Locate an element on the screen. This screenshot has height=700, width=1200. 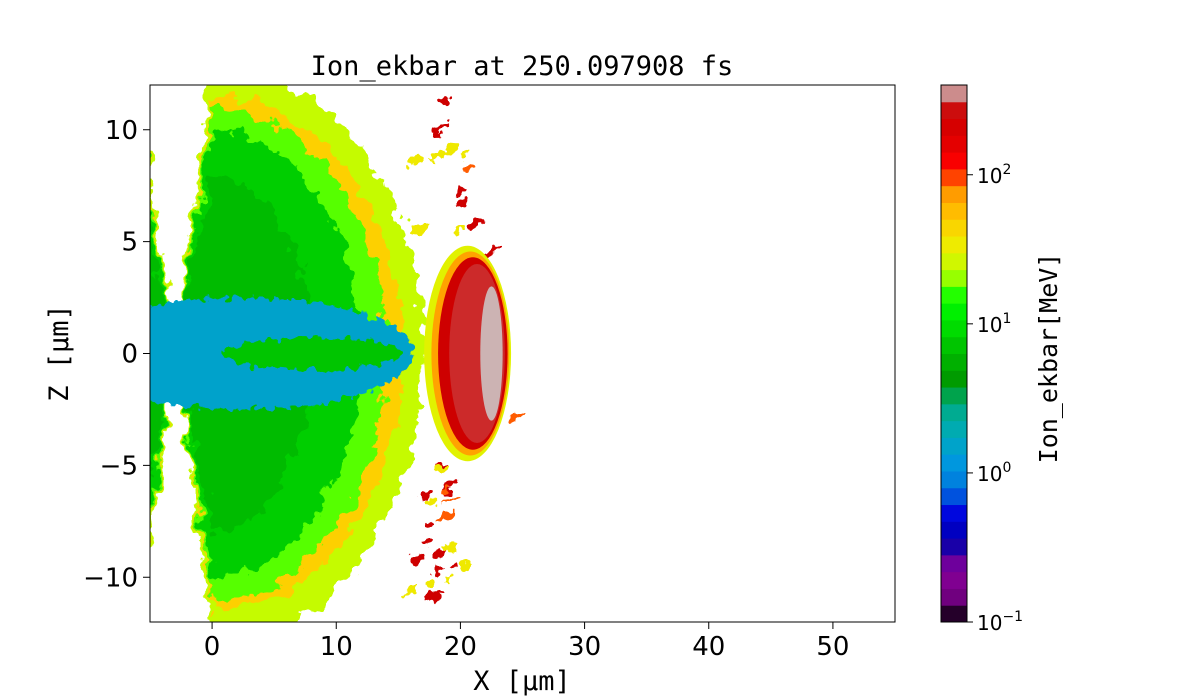
y-tick-label: −5 is located at coordinates (119, 466).